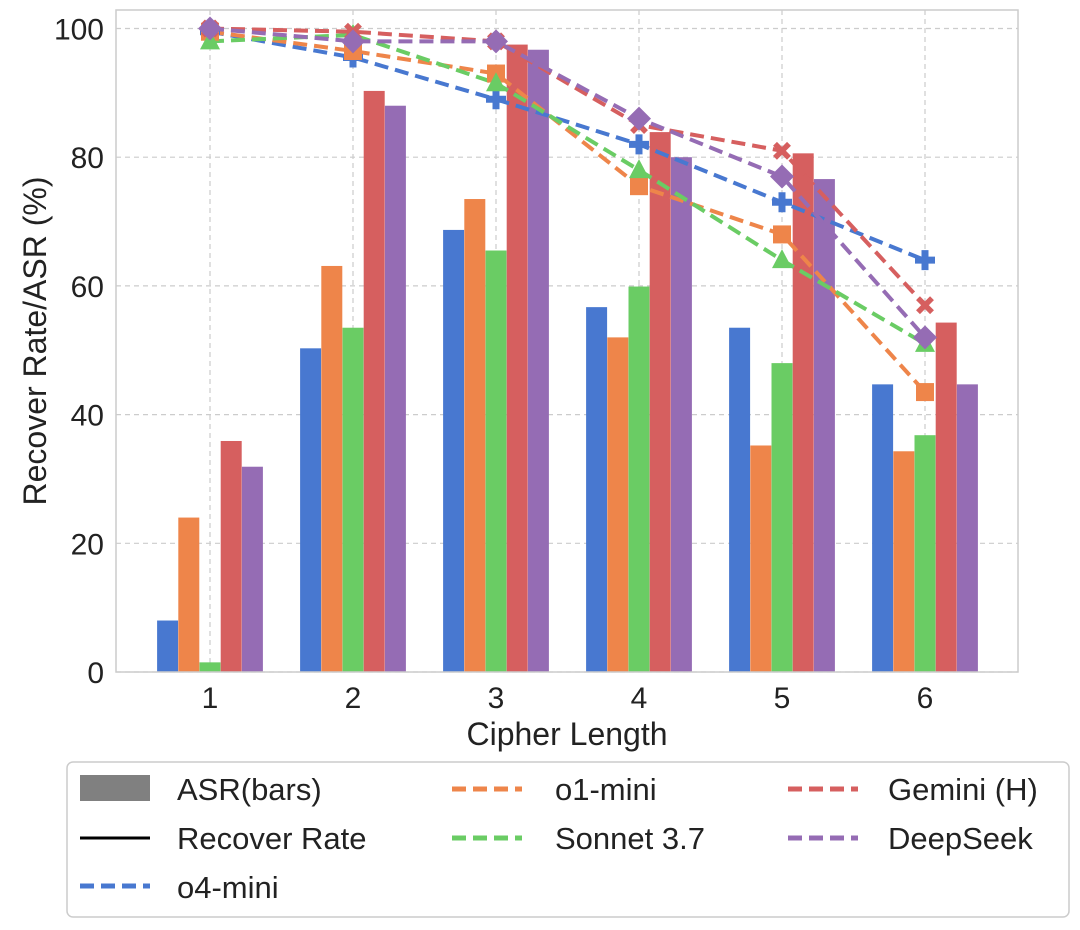 This screenshot has height=930, width=1080. I want to click on y-axis-label: Recover Rate/ASR (%), so click(35, 341).